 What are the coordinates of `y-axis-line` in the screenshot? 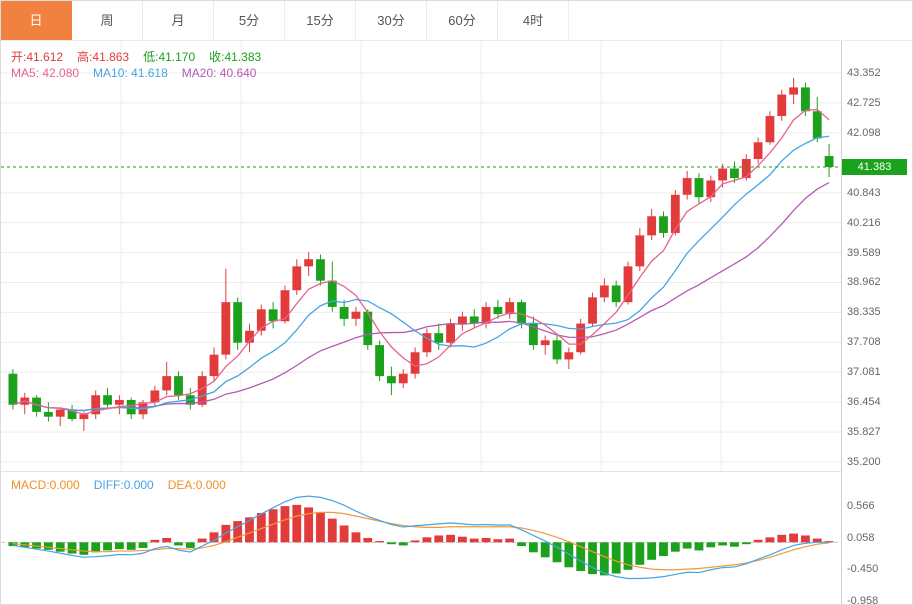 It's located at (841, 322).